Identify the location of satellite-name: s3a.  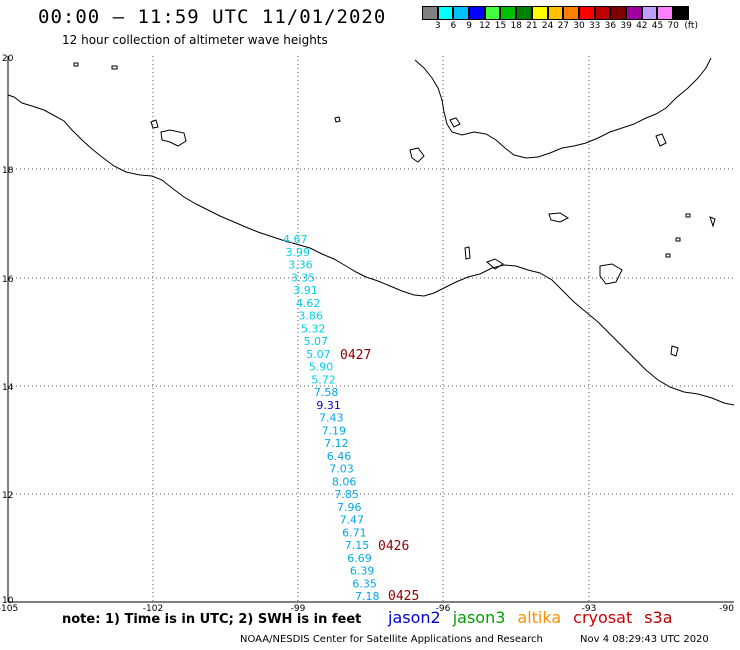
(658, 617).